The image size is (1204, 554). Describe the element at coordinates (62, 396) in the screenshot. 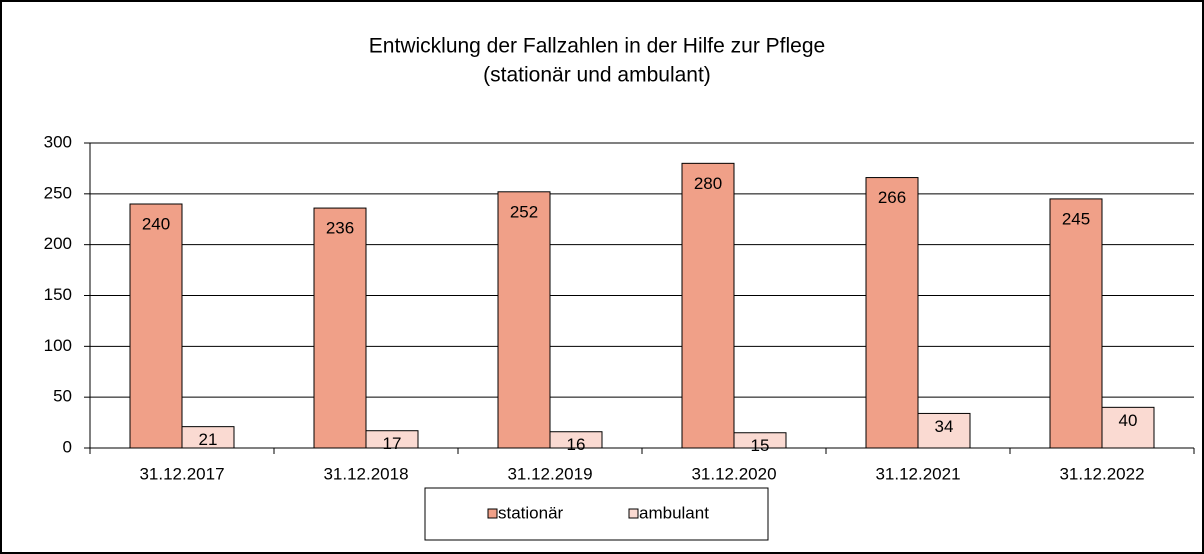

I see `y-tick-label: 50` at that location.